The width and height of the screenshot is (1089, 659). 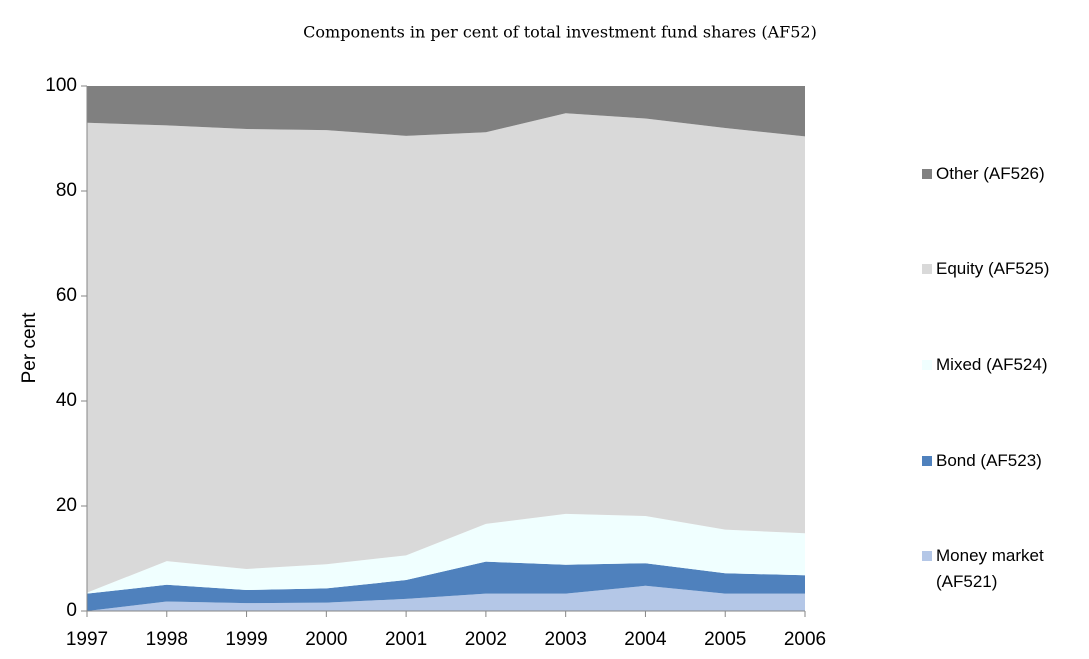 I want to click on legend-label: Other (AF526), so click(x=990, y=173).